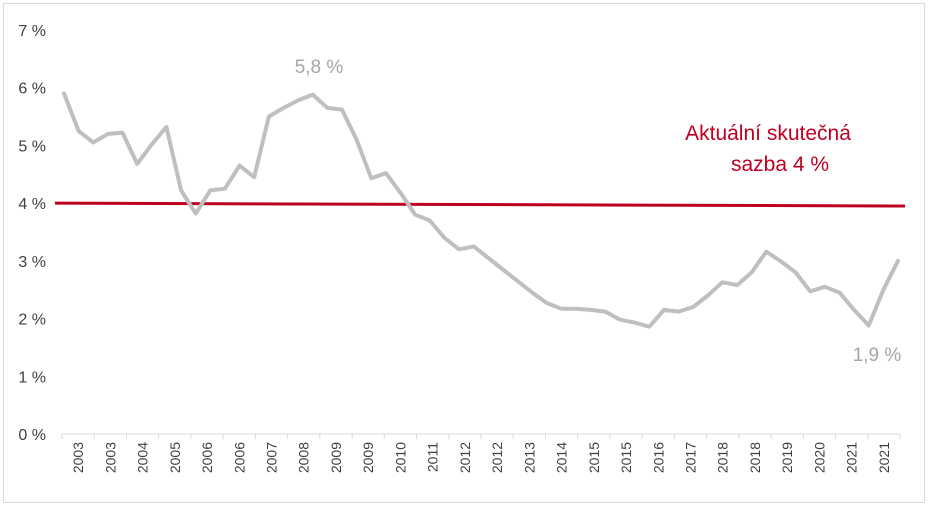 The height and width of the screenshot is (508, 930). What do you see at coordinates (32, 204) in the screenshot?
I see `y-tick-label: 4 %` at bounding box center [32, 204].